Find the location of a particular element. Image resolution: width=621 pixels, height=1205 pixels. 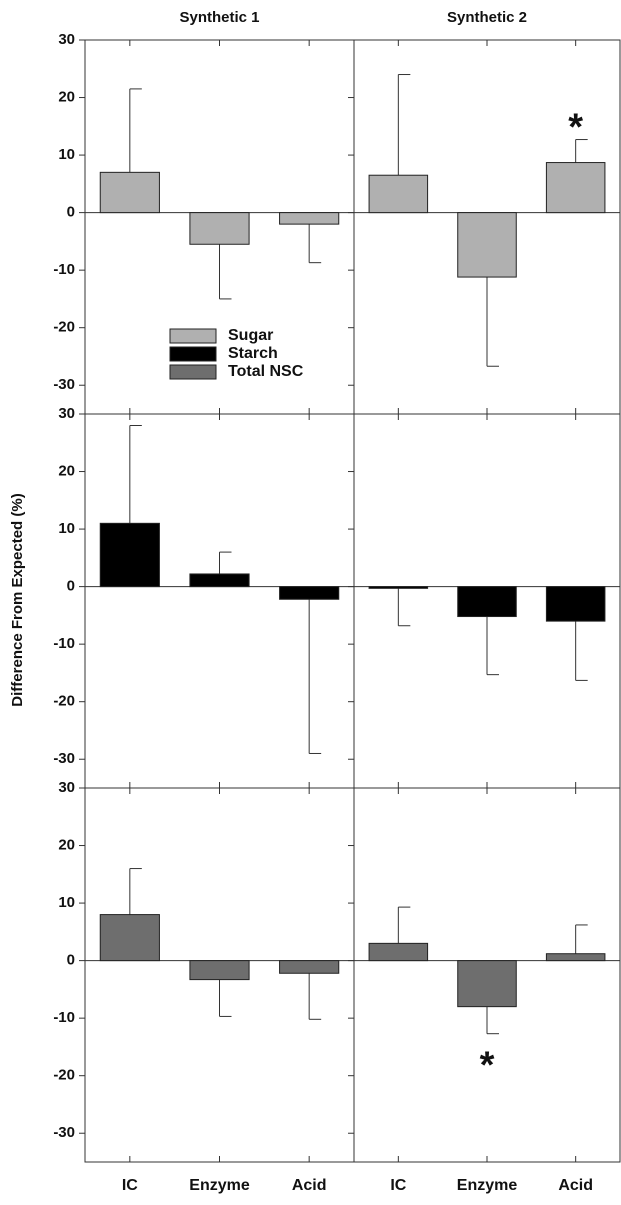

legend-label: Starch is located at coordinates (253, 353).